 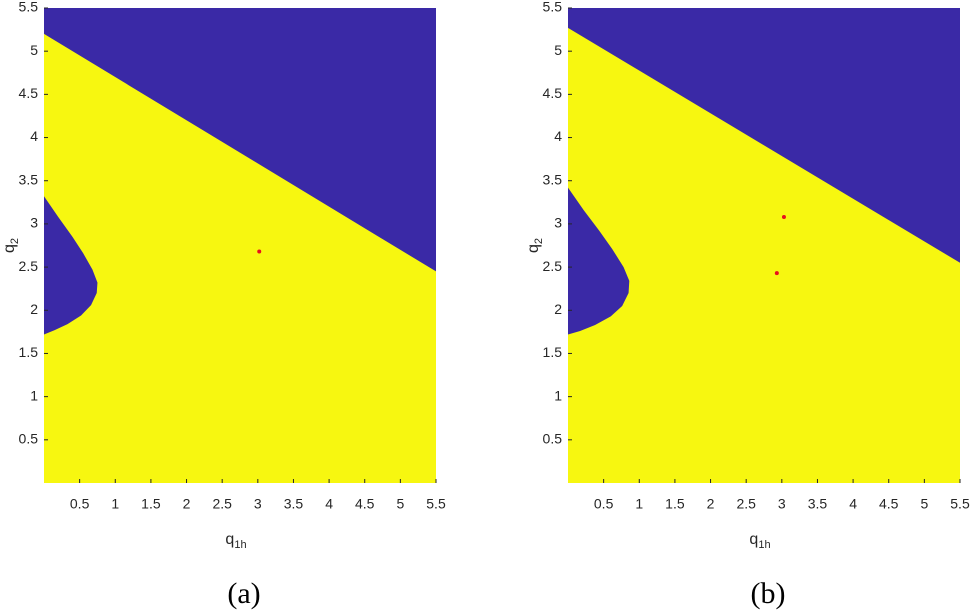 What do you see at coordinates (243, 593) in the screenshot?
I see `caption: (a)` at bounding box center [243, 593].